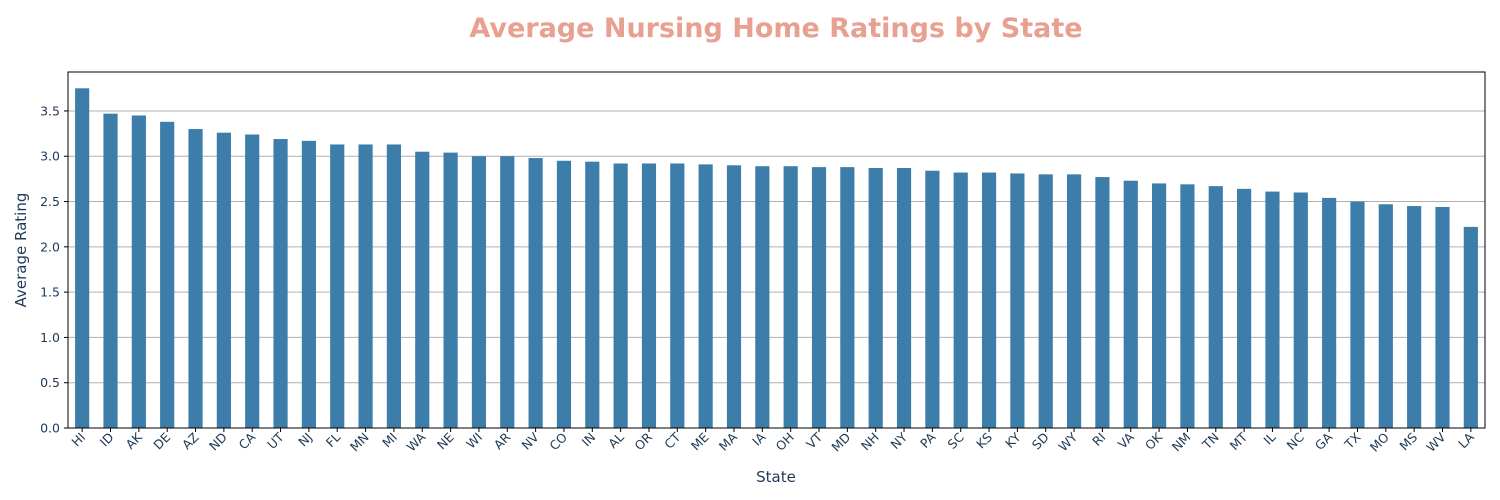  What do you see at coordinates (564, 294) in the screenshot?
I see `bar-co` at bounding box center [564, 294].